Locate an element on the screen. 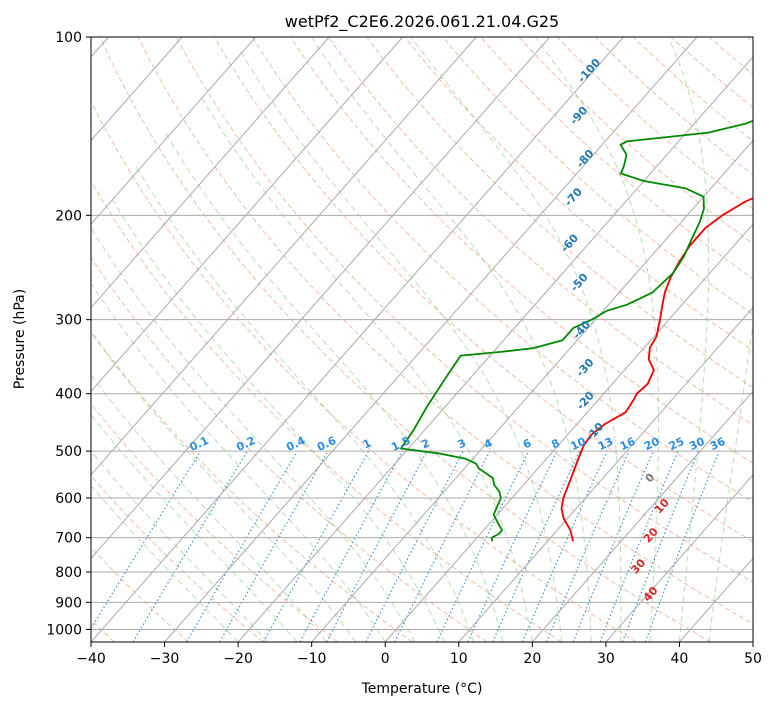 This screenshot has height=708, width=775. y-tick-label: 600 is located at coordinates (68, 499).